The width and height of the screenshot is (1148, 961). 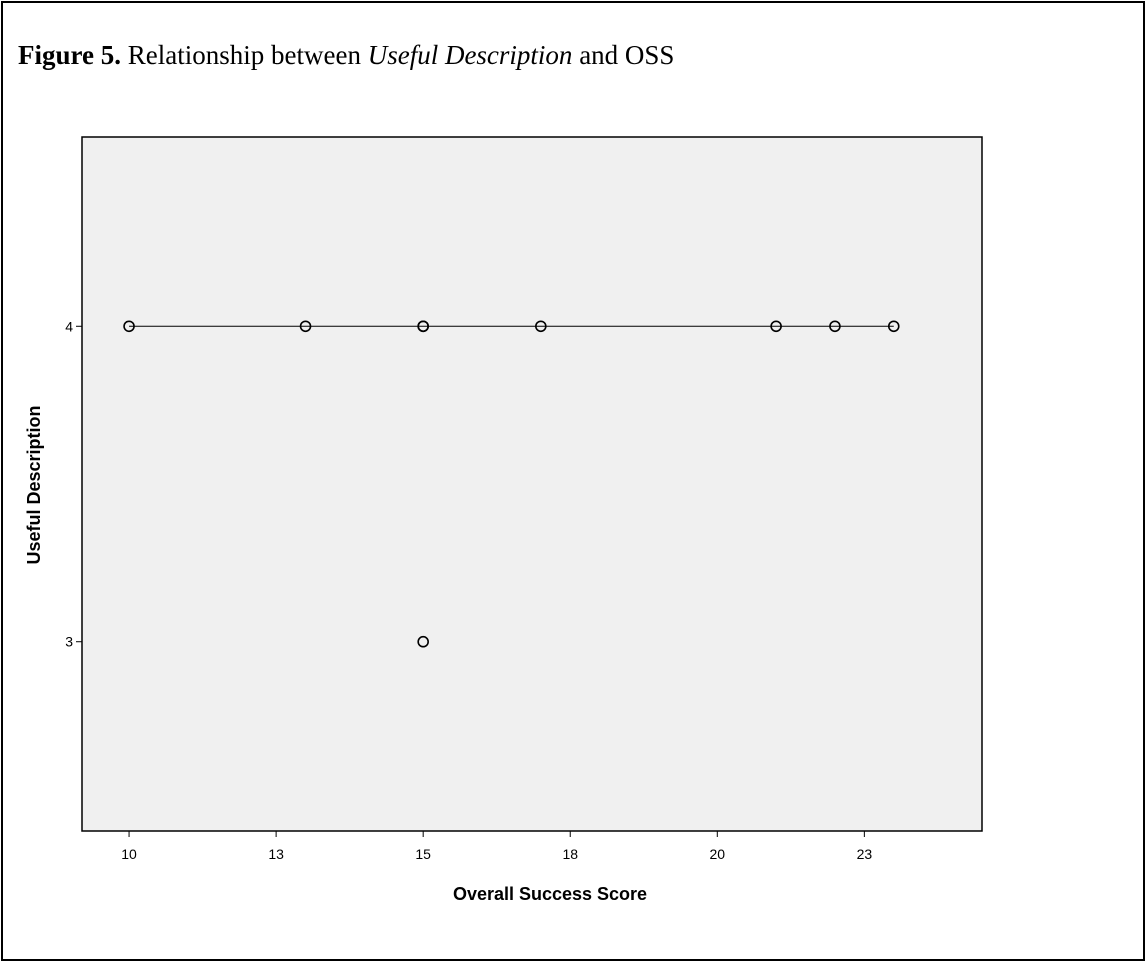 I want to click on caption-text-after: and OSS, so click(x=623, y=55).